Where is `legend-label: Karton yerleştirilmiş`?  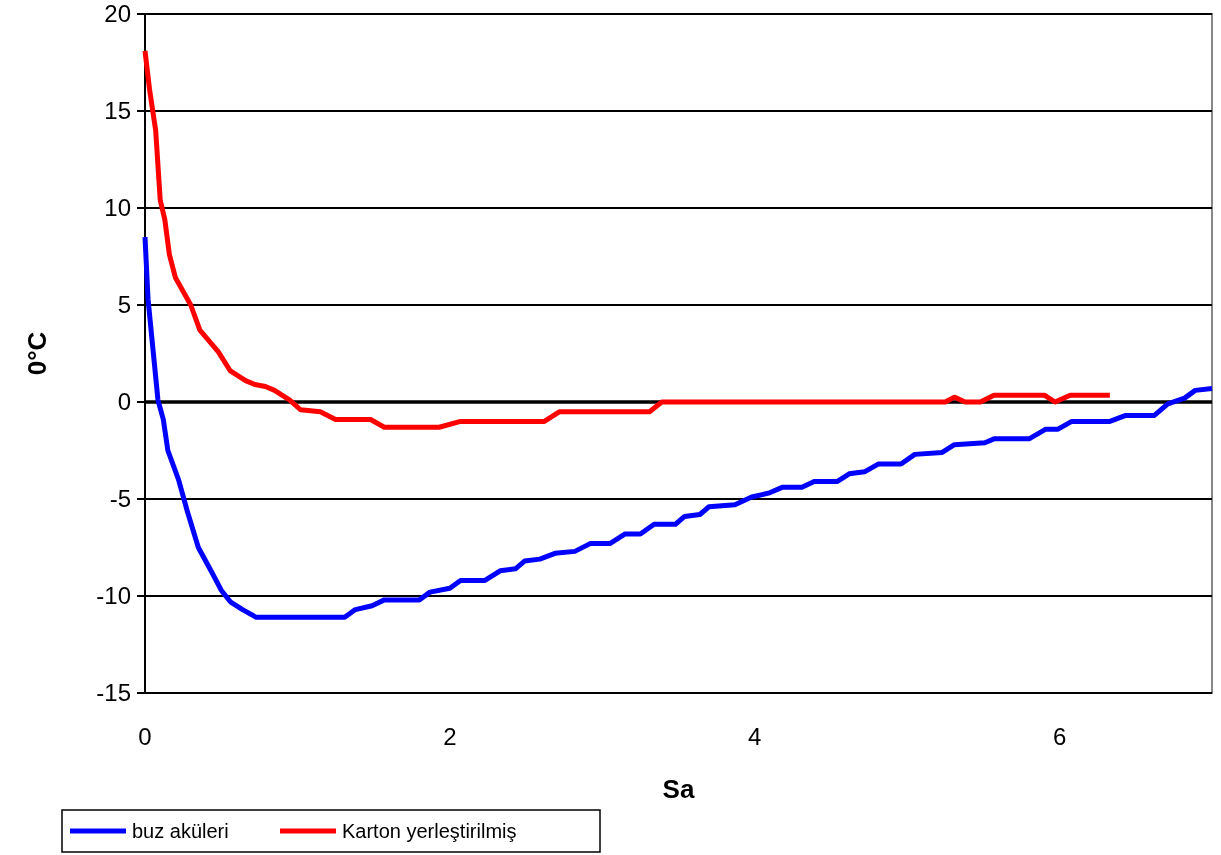 legend-label: Karton yerleştirilmiş is located at coordinates (429, 831).